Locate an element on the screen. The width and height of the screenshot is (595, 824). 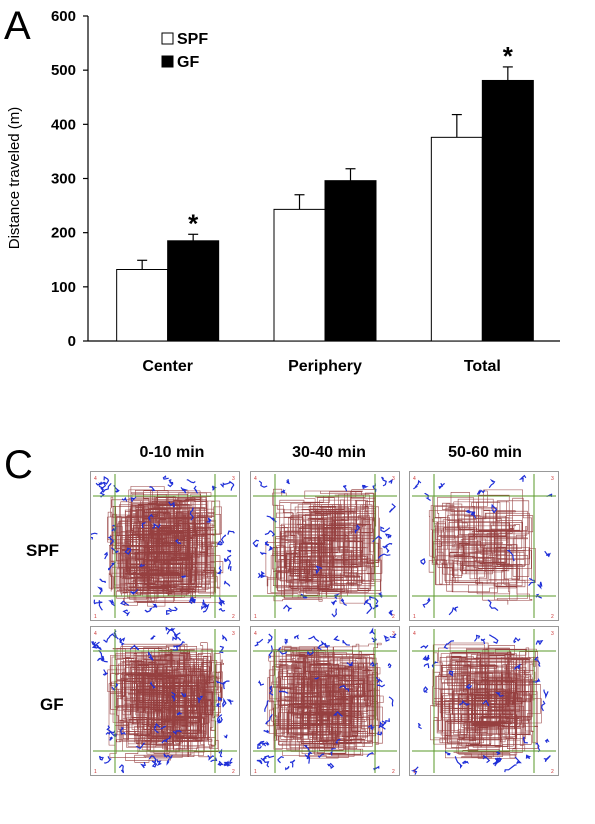
significance-marker: * is located at coordinates (193, 223).